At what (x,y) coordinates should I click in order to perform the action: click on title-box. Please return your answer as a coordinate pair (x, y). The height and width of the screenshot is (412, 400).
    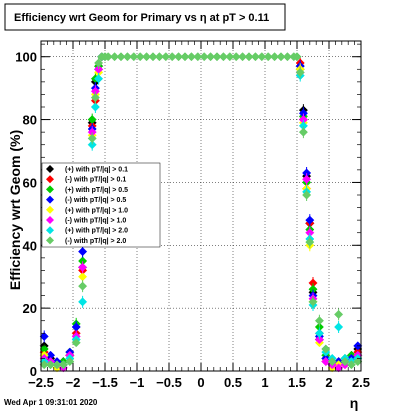
    Looking at the image, I should click on (145, 17).